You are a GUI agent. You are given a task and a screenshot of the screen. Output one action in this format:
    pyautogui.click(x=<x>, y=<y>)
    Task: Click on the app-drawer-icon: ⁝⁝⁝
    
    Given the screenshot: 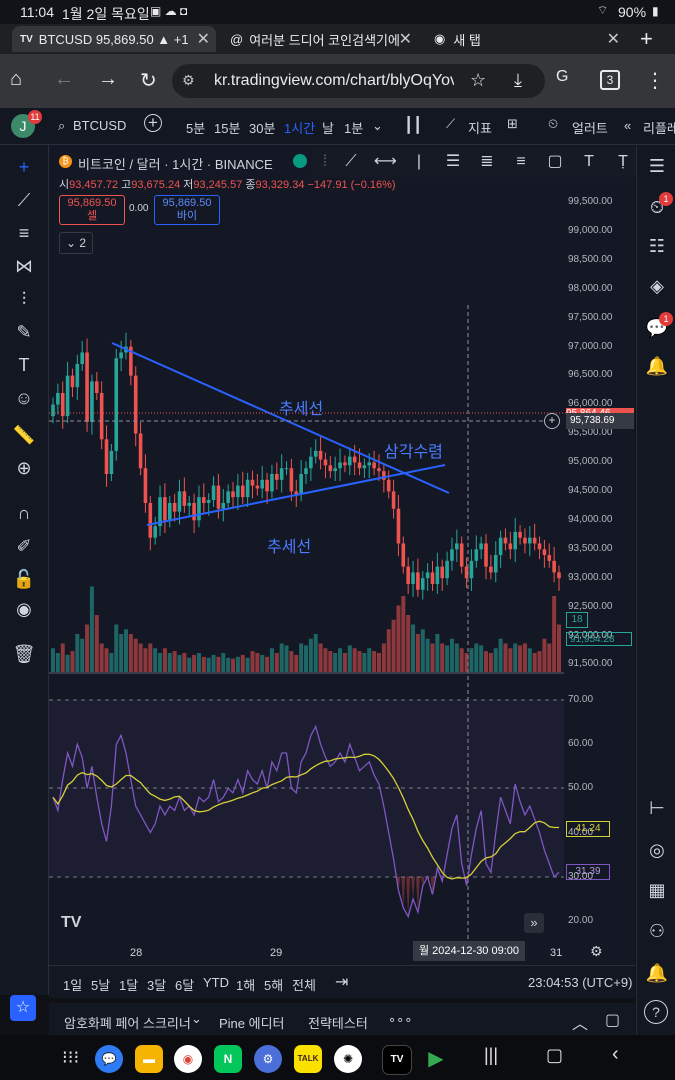 What is the action you would take?
    pyautogui.click(x=71, y=1057)
    